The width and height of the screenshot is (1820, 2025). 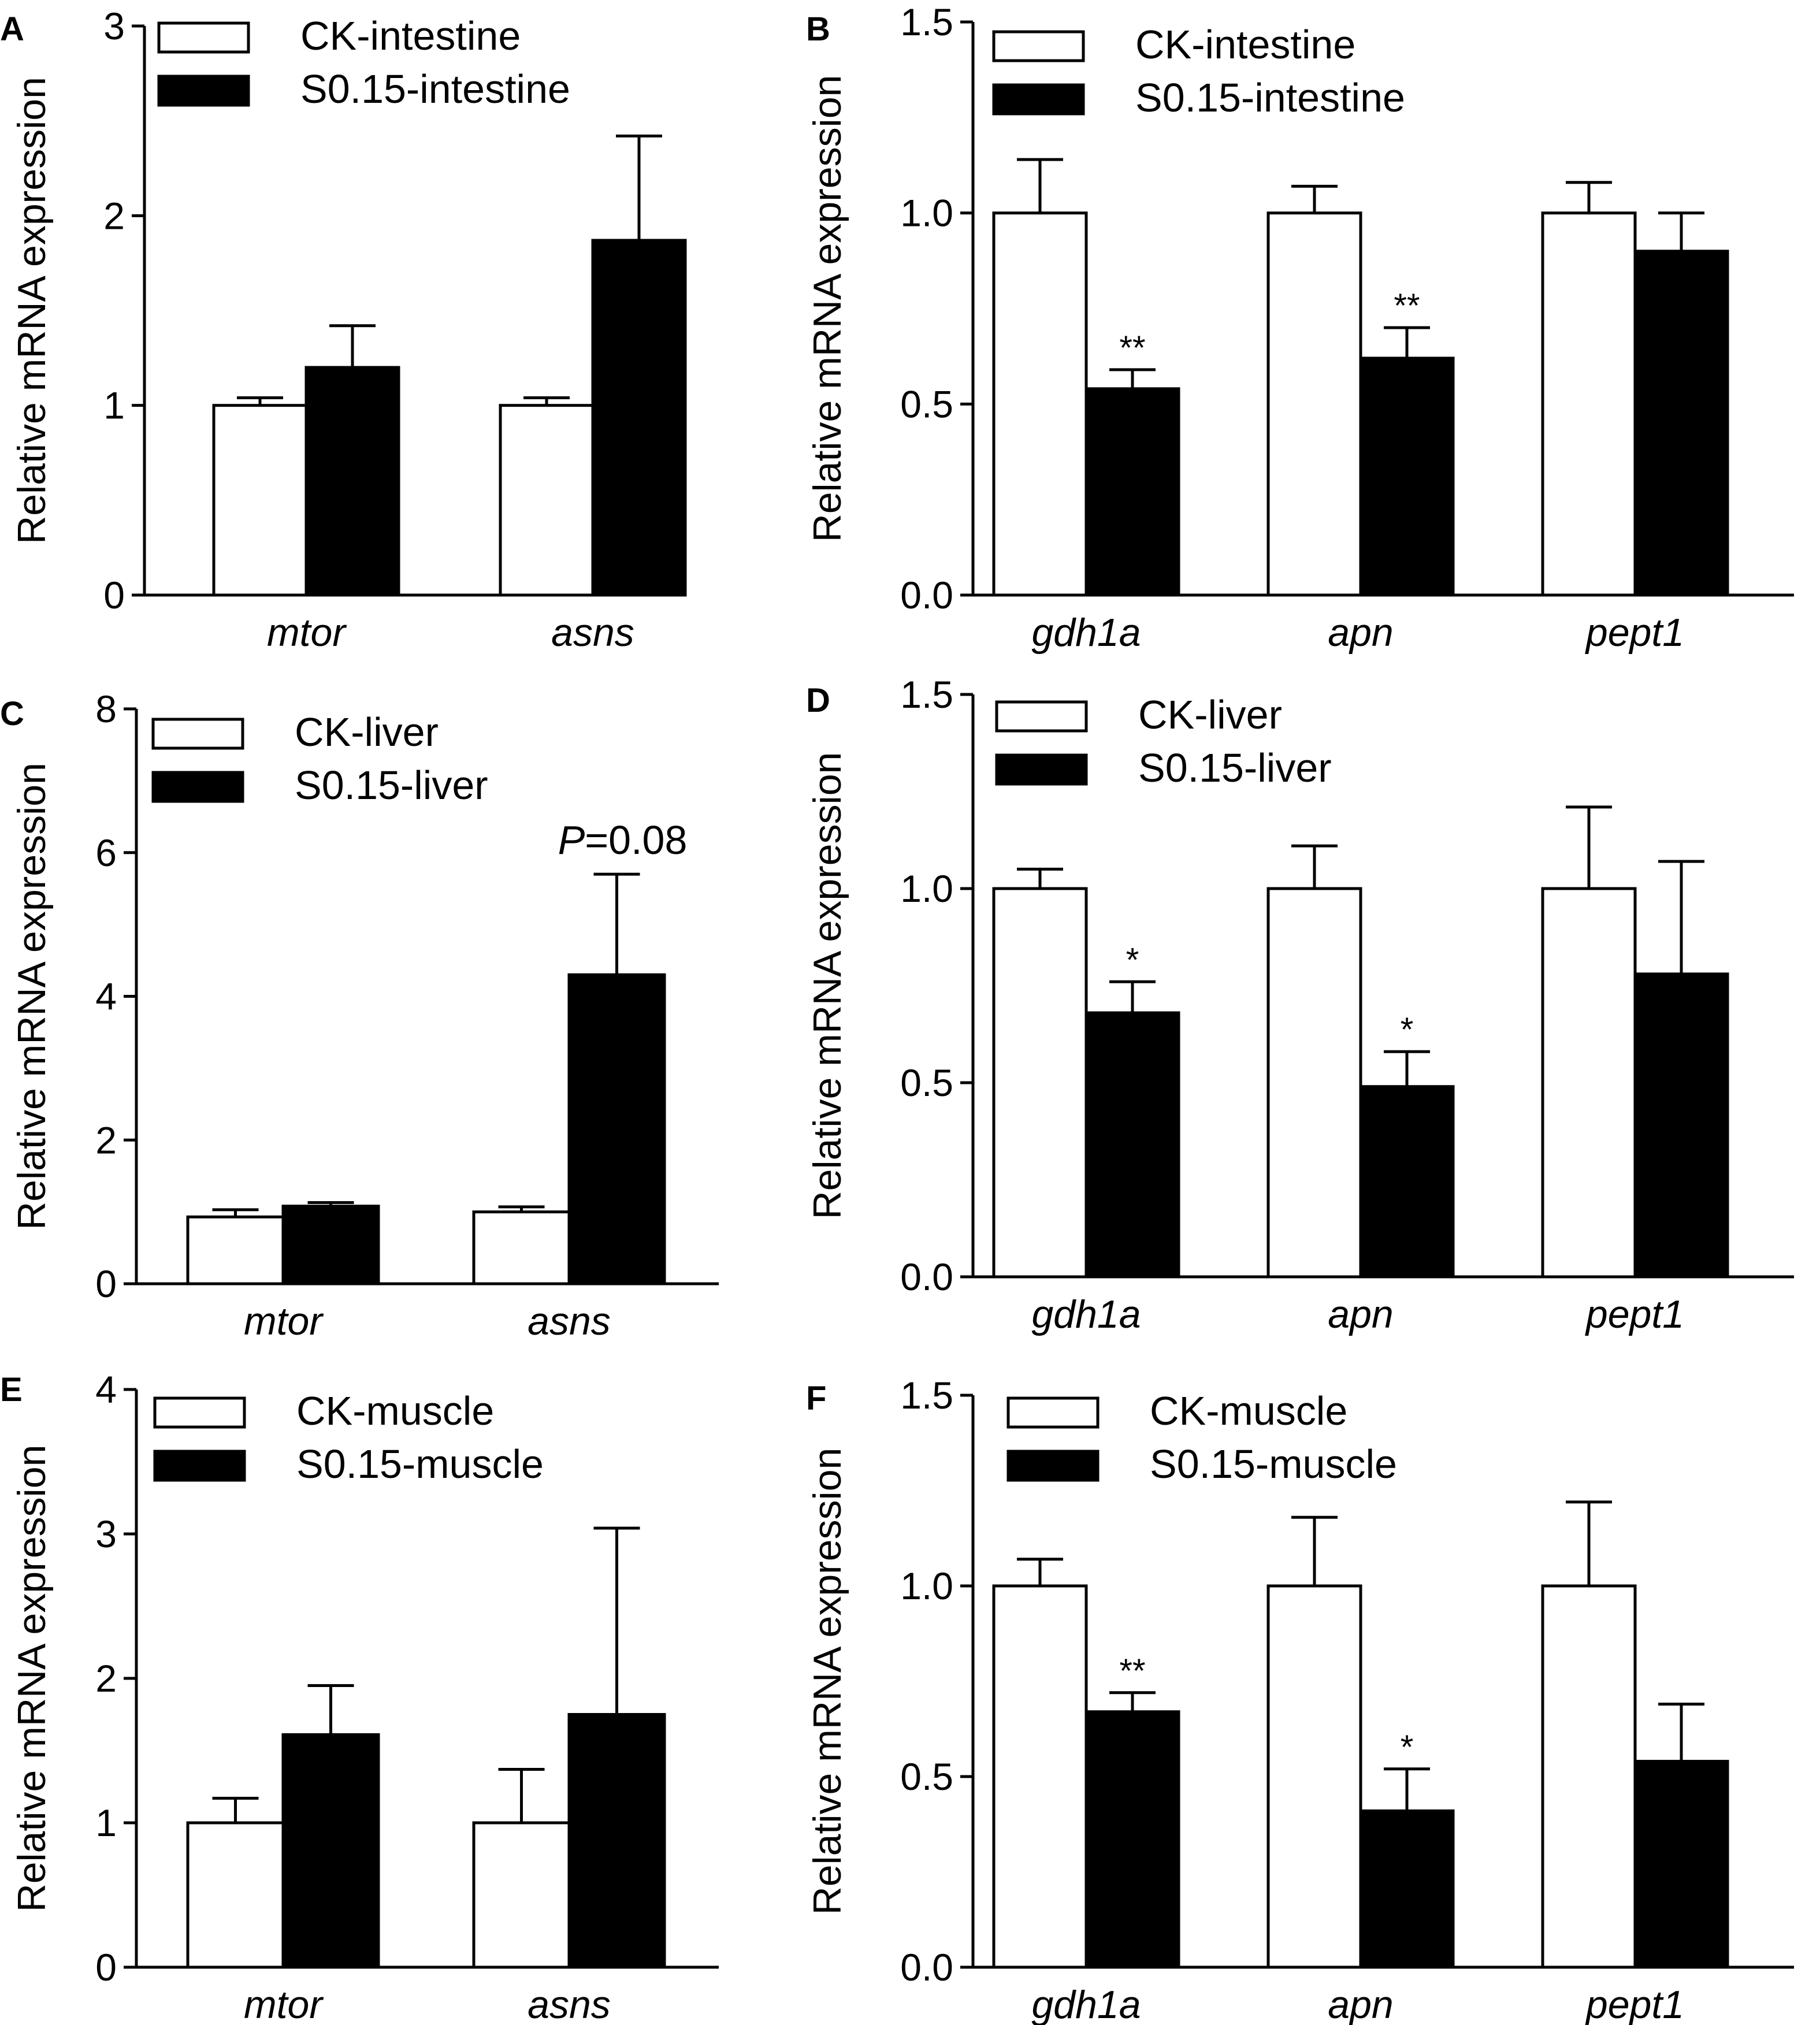 What do you see at coordinates (1132, 1839) in the screenshot?
I see `bar-s0-15-muscle-gdh1a` at bounding box center [1132, 1839].